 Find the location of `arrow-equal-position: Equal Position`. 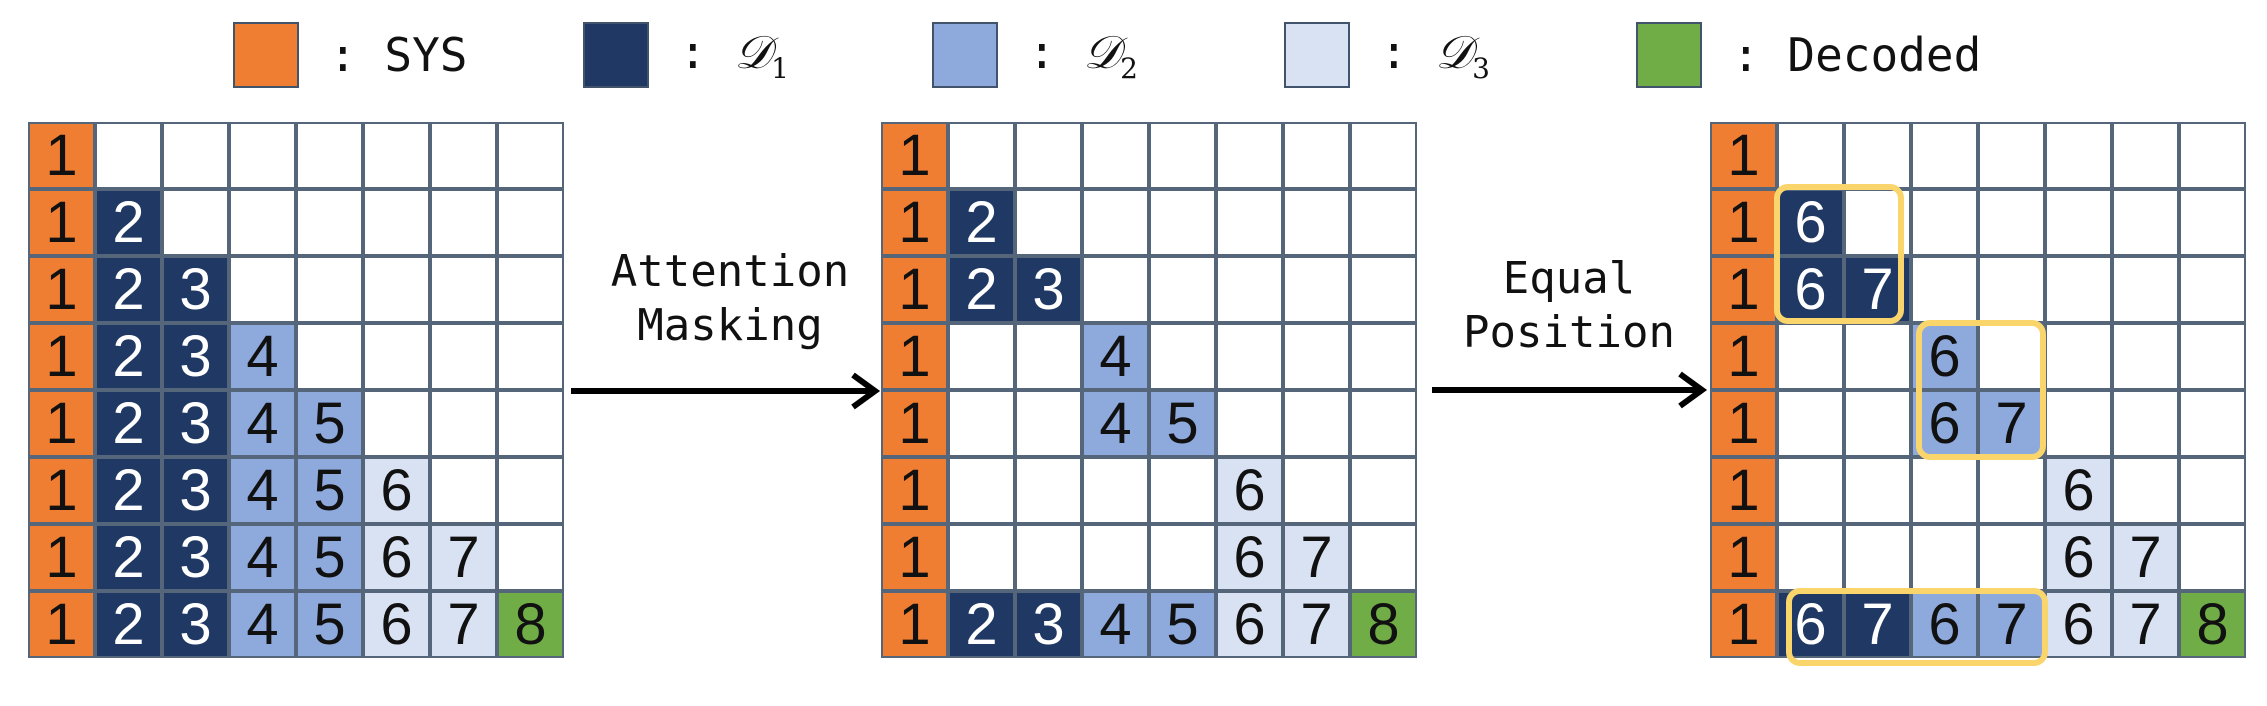

arrow-equal-position: Equal Position is located at coordinates (1569, 331).